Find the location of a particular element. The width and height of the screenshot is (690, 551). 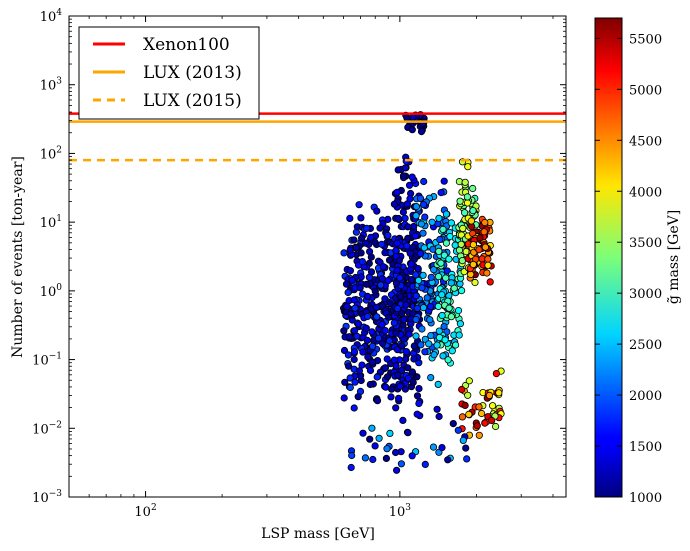

y-tick-label: 10⁻¹ is located at coordinates (47, 360).